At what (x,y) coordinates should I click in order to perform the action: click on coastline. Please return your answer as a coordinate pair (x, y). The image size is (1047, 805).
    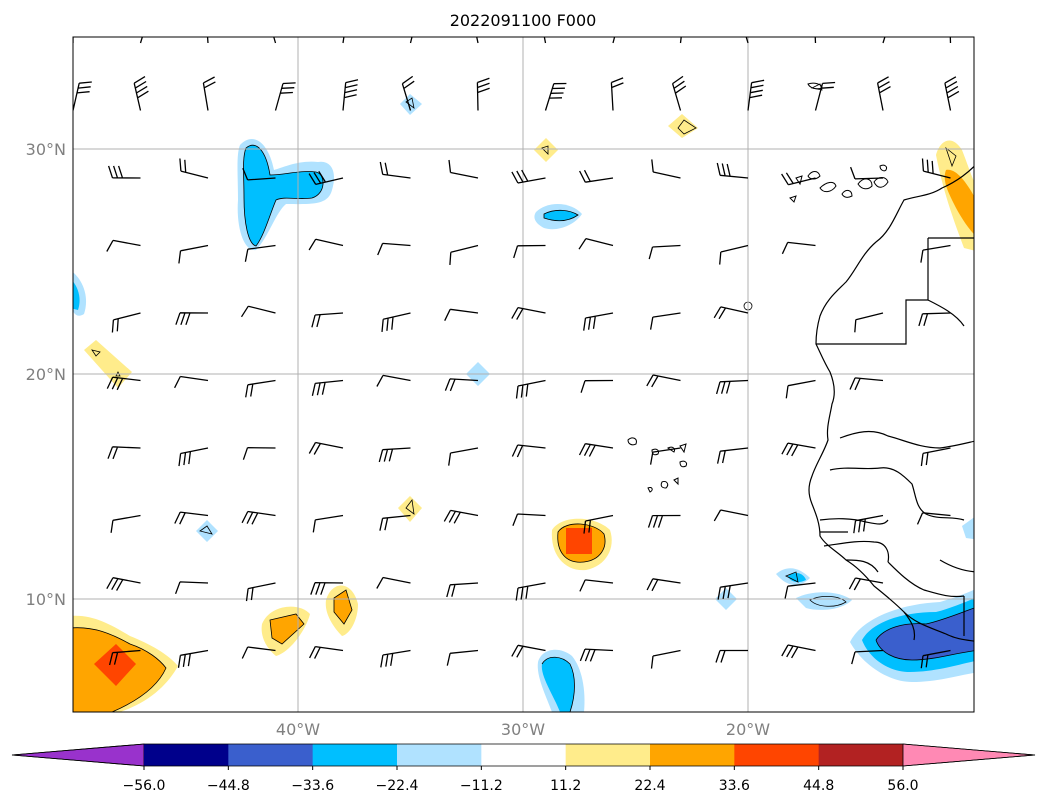
    Looking at the image, I should click on (891, 403).